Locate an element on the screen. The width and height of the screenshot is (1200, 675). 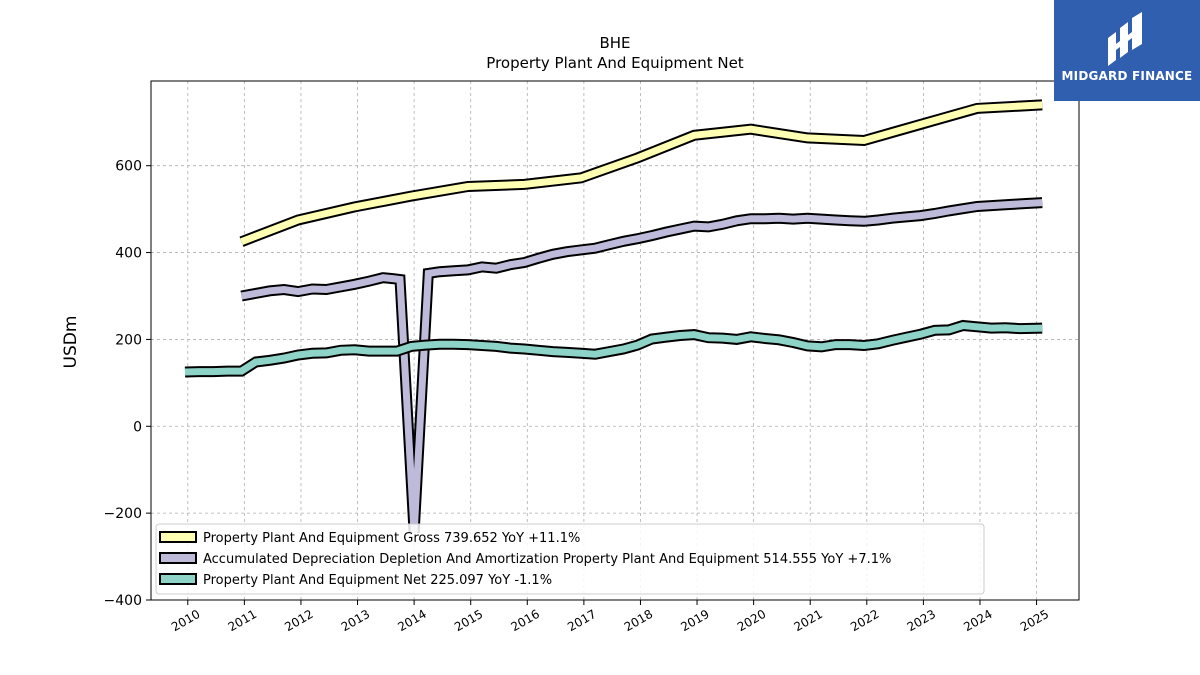
x-tick-label: 2023 is located at coordinates (921, 620).